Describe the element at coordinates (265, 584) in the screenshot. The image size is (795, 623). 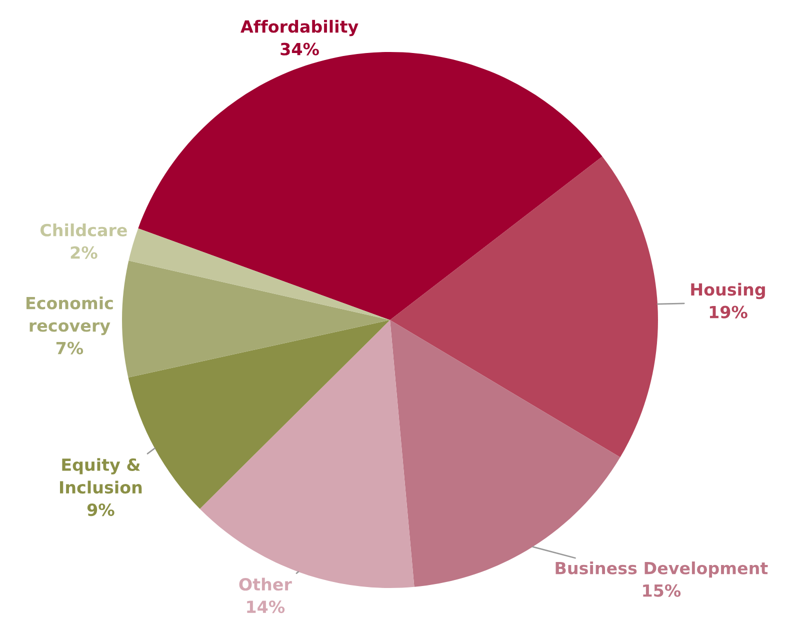
I see `slice-label: Other` at that location.